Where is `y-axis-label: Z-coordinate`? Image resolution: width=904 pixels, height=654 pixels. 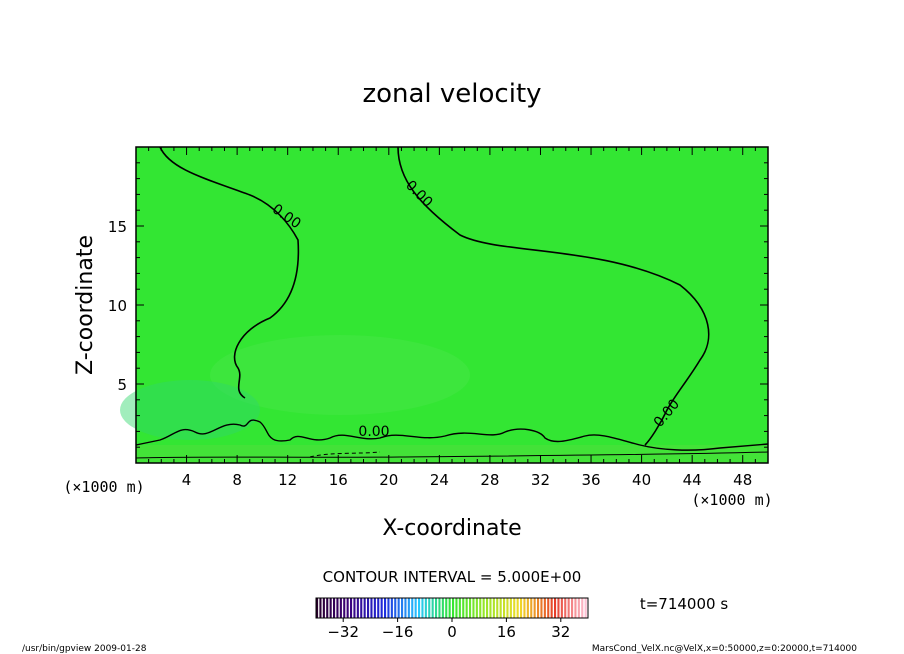
y-axis-label: Z-coordinate is located at coordinates (85, 305).